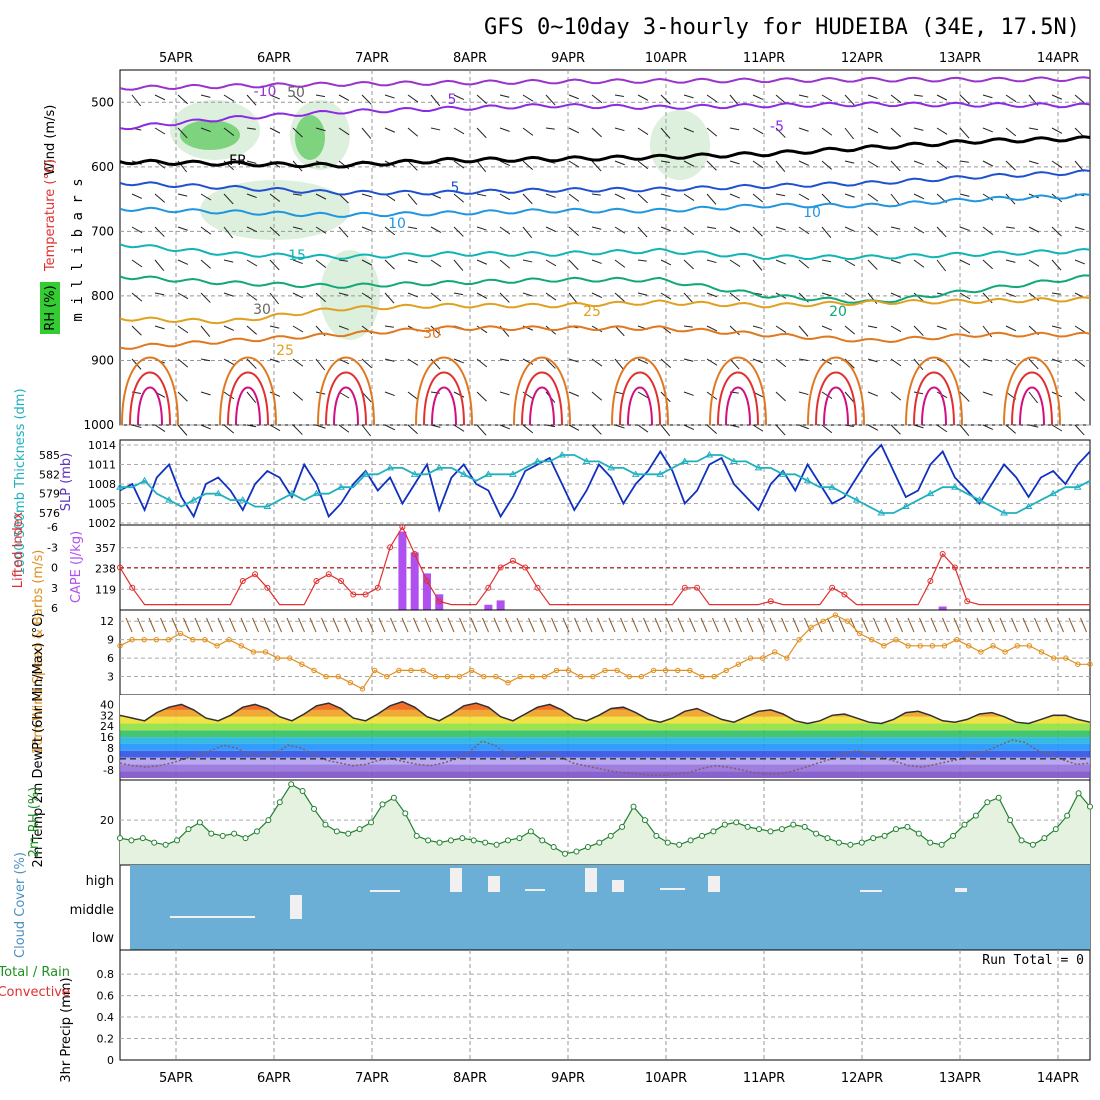 Image resolution: width=1100 pixels, height=1100 pixels. I want to click on rh-tick: 20, so click(107, 820).